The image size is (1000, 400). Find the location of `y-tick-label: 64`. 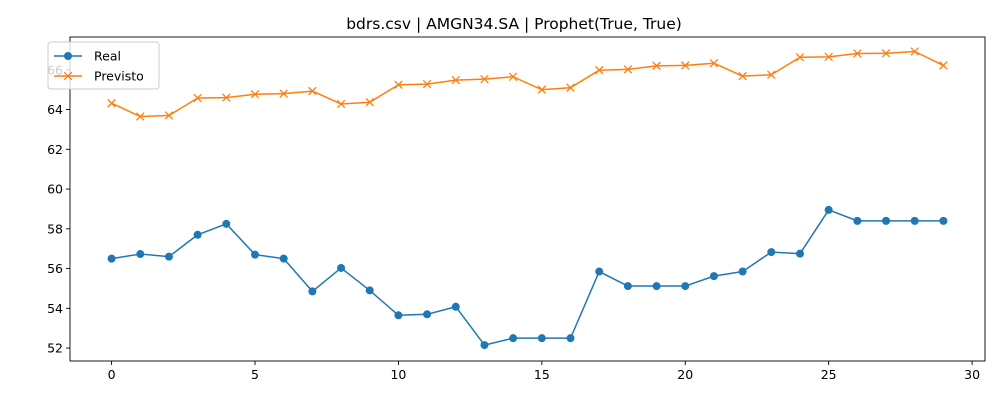

y-tick-label: 64 is located at coordinates (55, 109).